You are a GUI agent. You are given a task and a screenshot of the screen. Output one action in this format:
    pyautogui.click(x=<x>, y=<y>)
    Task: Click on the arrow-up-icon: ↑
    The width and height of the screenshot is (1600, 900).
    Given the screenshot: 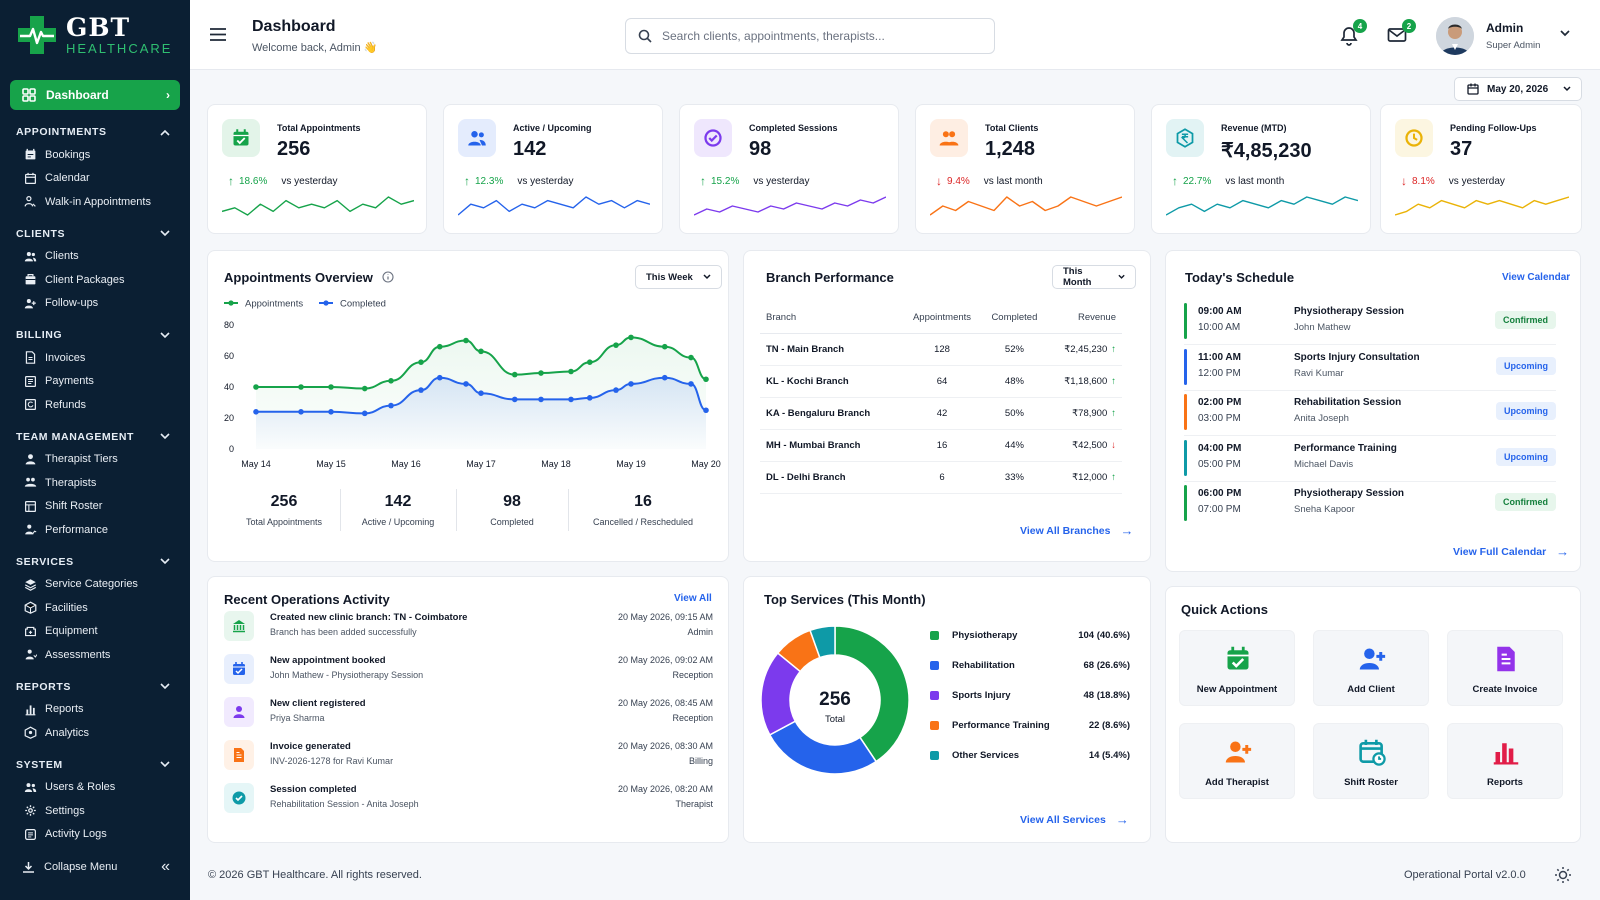 What is the action you would take?
    pyautogui.click(x=1175, y=181)
    